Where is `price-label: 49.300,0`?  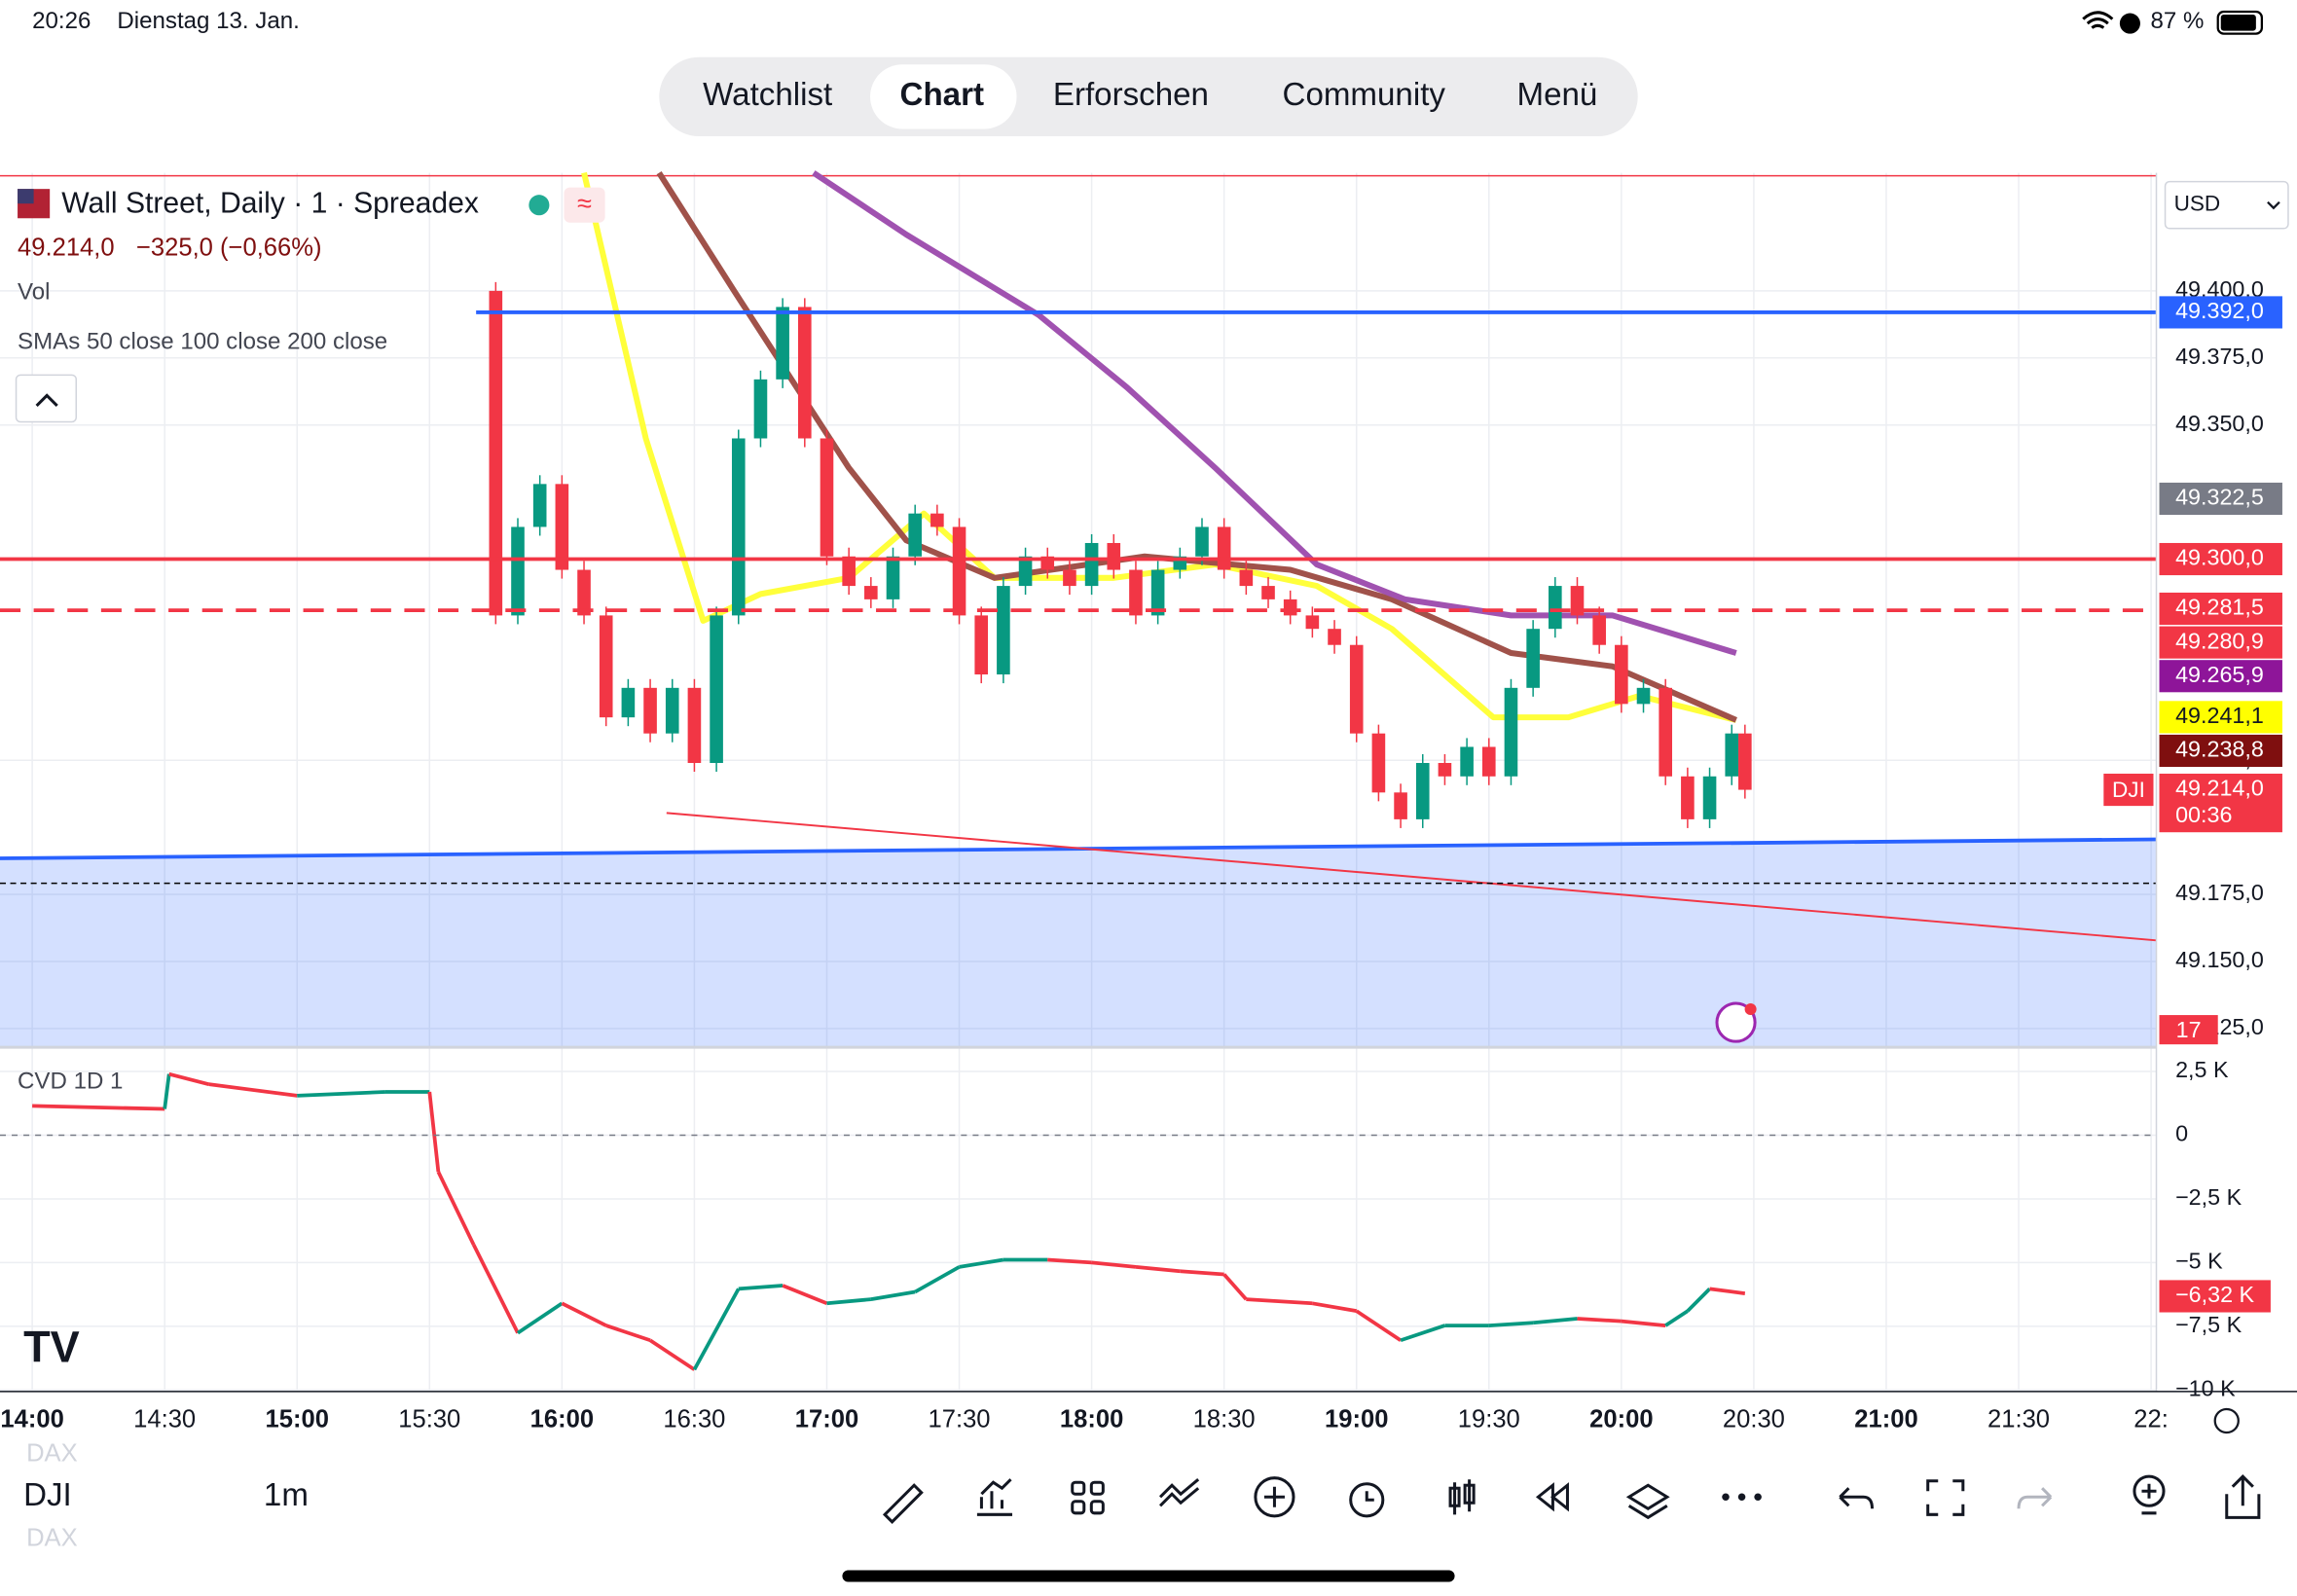 price-label: 49.300,0 is located at coordinates (2219, 558).